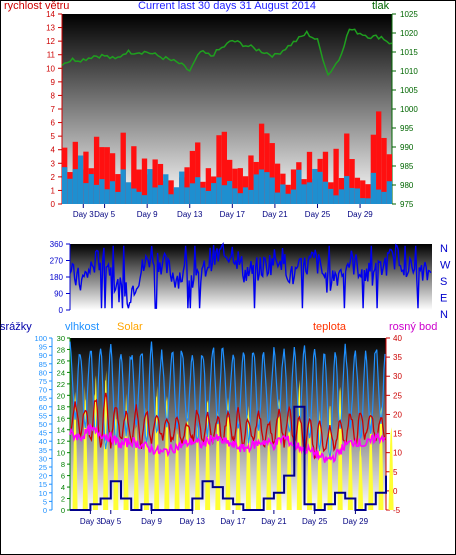 The height and width of the screenshot is (555, 456). I want to click on x-tick-label: Day 13, so click(193, 521).